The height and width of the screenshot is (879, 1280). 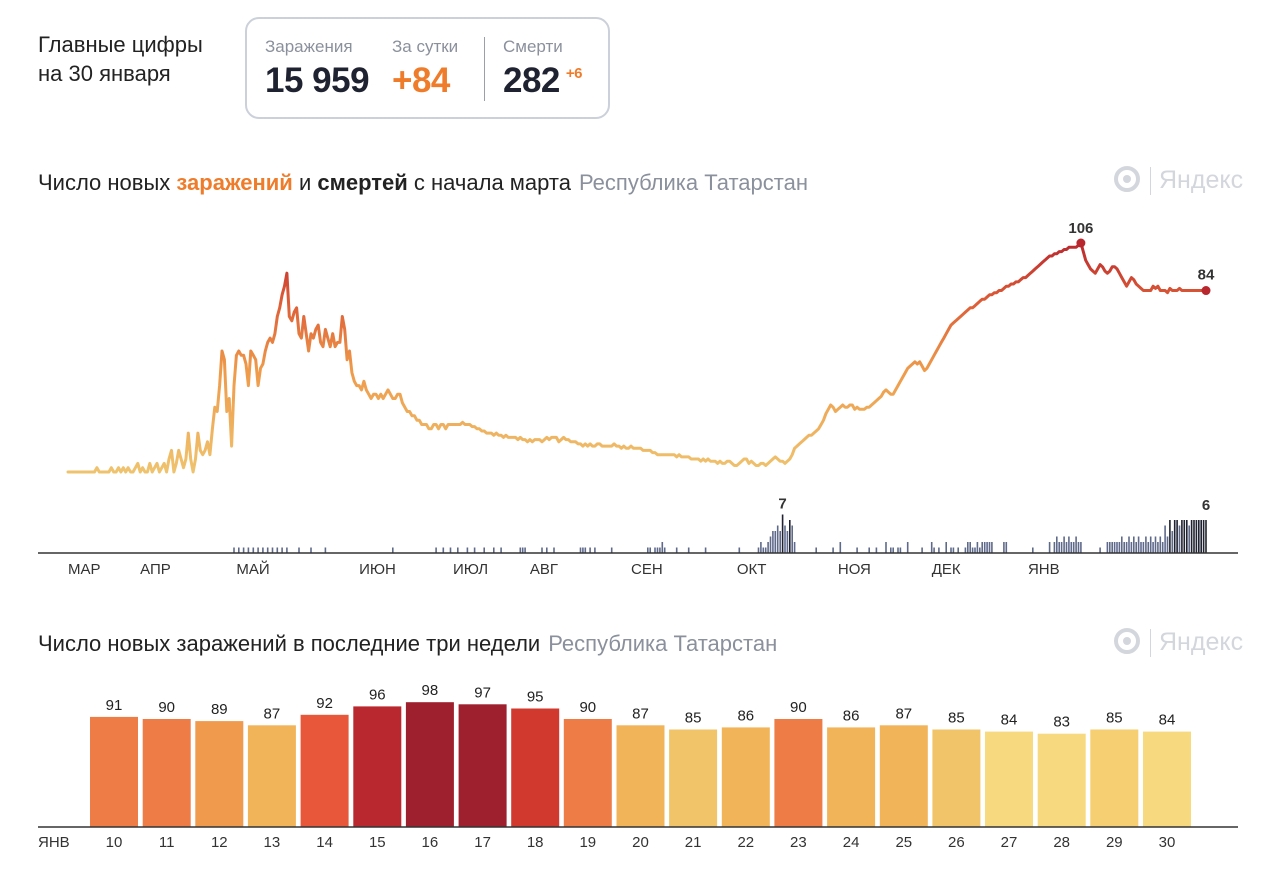 What do you see at coordinates (1167, 842) in the screenshot?
I see `day-label: 30` at bounding box center [1167, 842].